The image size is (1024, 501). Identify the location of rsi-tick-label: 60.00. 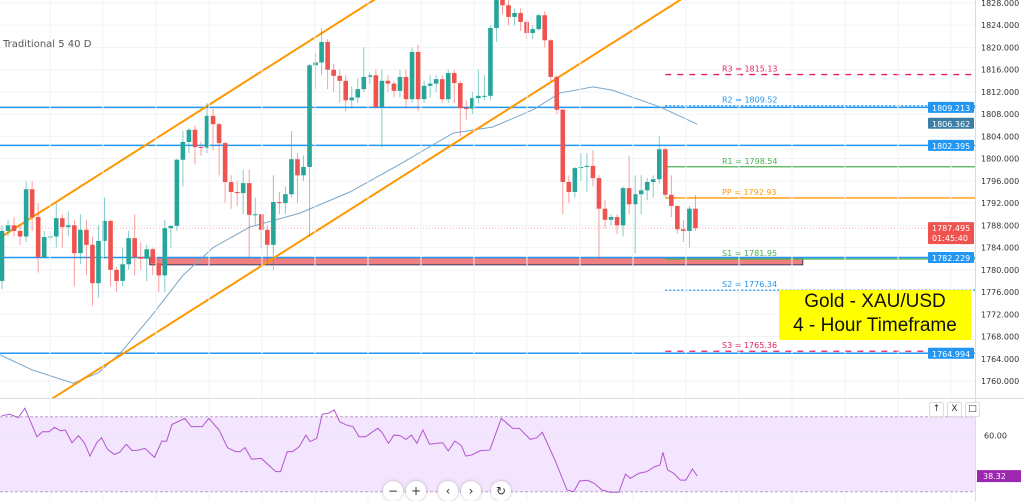
(995, 435).